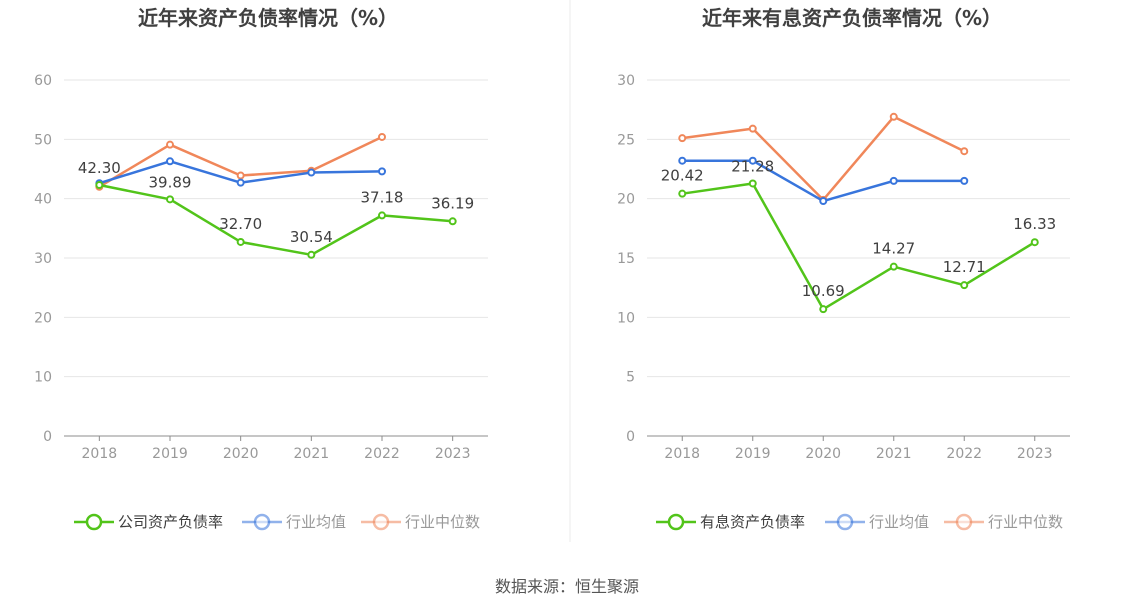  Describe the element at coordinates (99, 168) in the screenshot. I see `data-label: 42.30` at that location.